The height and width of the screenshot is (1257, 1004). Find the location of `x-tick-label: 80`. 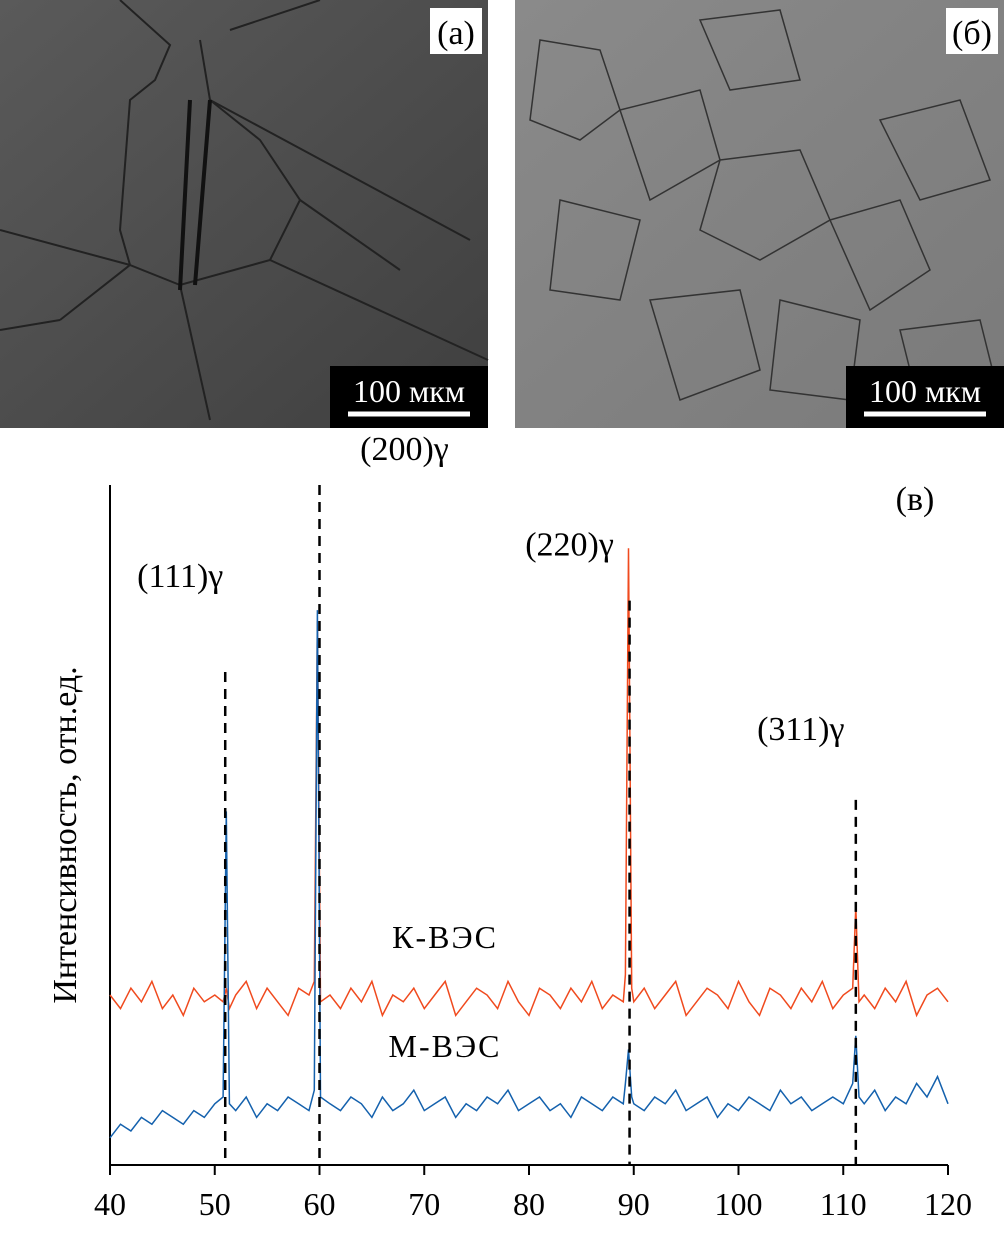

x-tick-label: 80 is located at coordinates (529, 1204).